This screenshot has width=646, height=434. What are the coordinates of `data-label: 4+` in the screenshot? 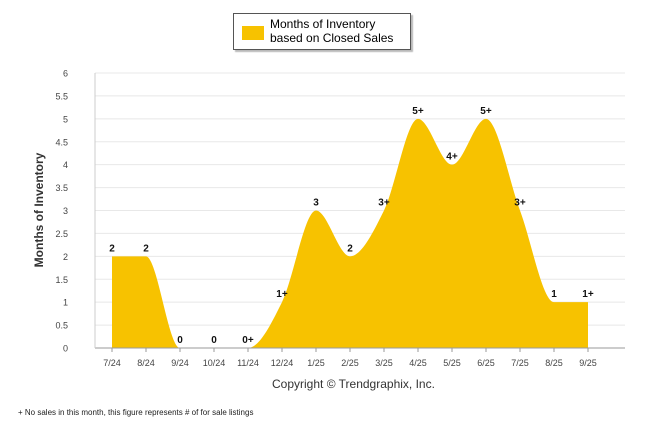 It's located at (452, 157).